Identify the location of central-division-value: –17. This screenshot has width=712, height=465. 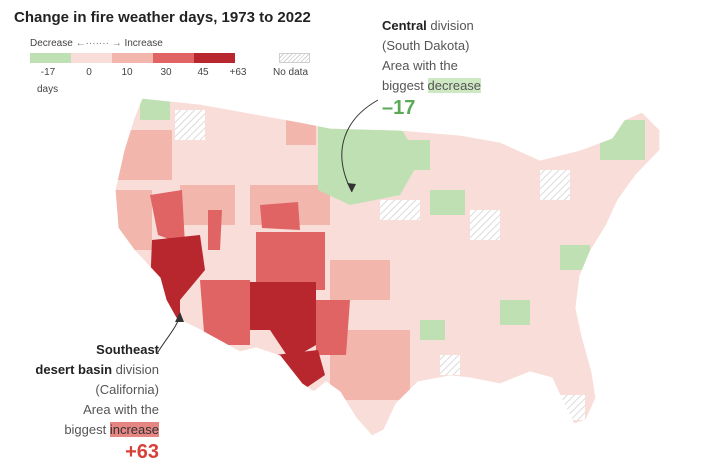
(399, 108).